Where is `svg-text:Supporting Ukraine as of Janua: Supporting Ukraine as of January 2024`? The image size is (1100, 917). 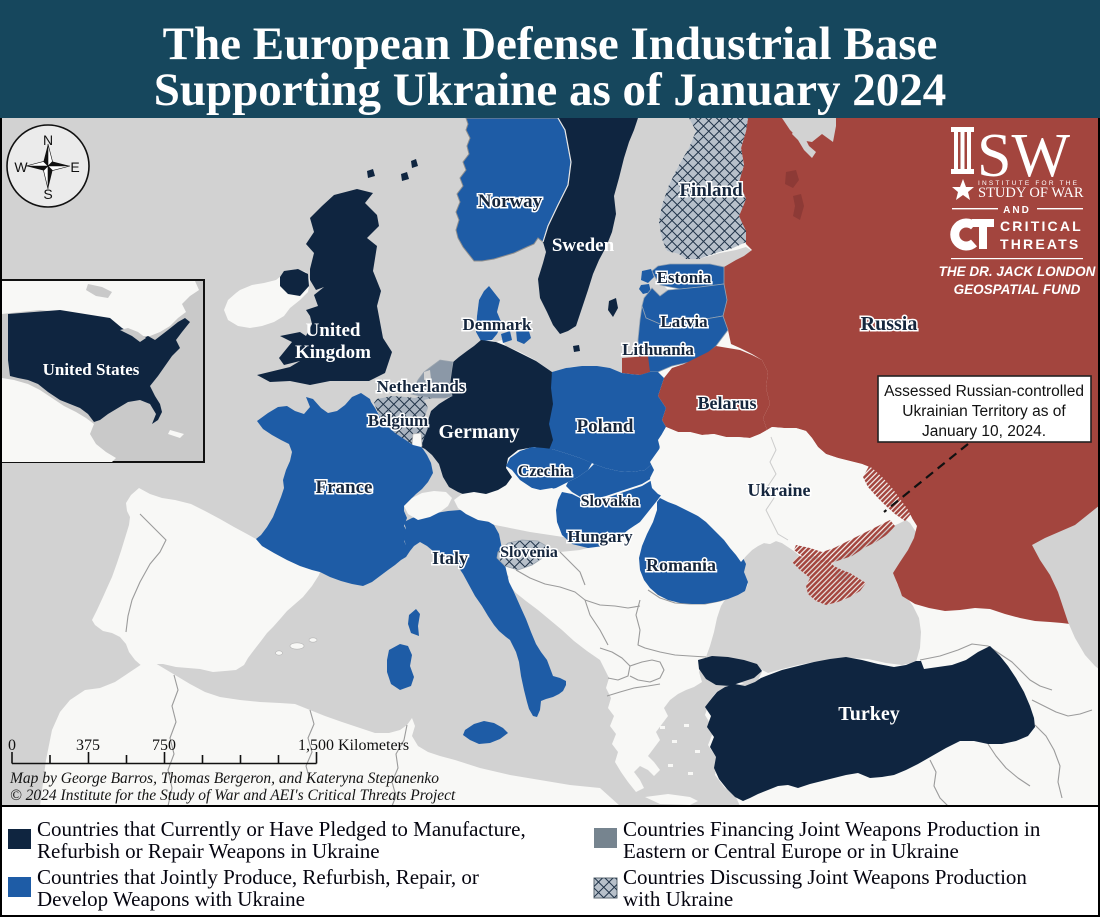
svg-text:Supporting Ukraine as of Janua: Supporting Ukraine as of January 2024 is located at coordinates (550, 90).